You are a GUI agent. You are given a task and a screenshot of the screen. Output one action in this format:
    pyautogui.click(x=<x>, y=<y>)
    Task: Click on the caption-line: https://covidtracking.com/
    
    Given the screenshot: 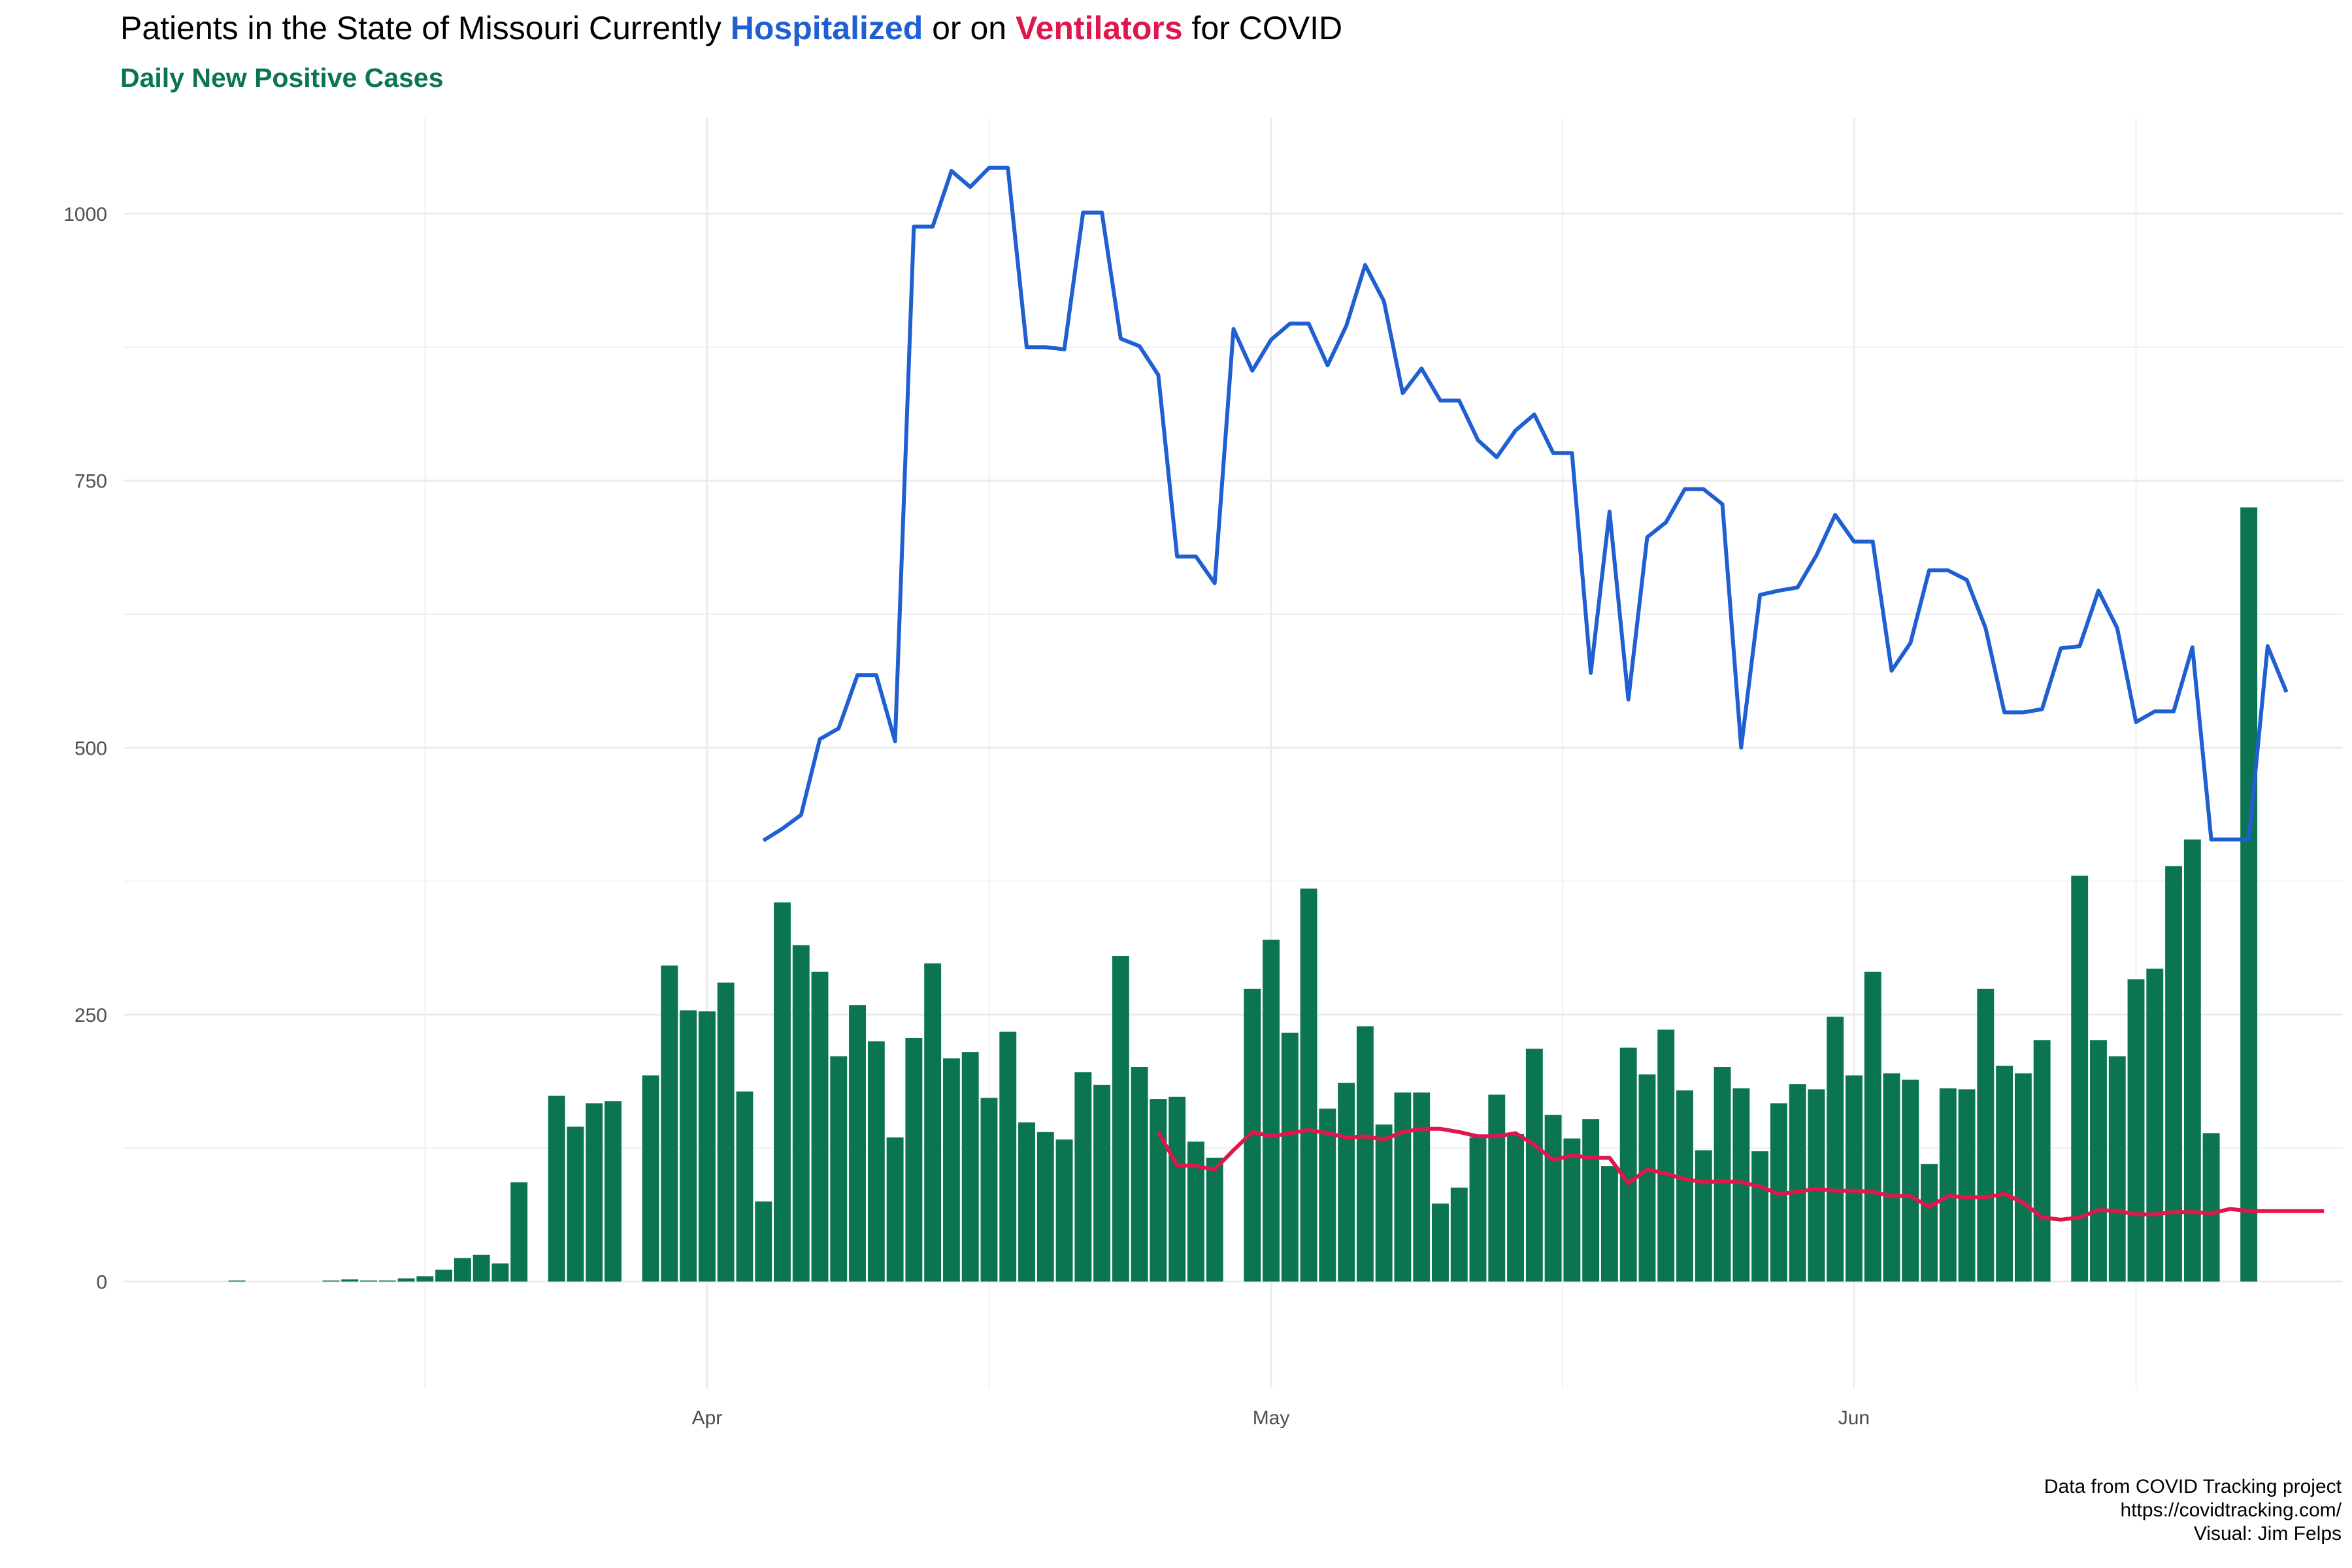 What is the action you would take?
    pyautogui.click(x=2231, y=1510)
    